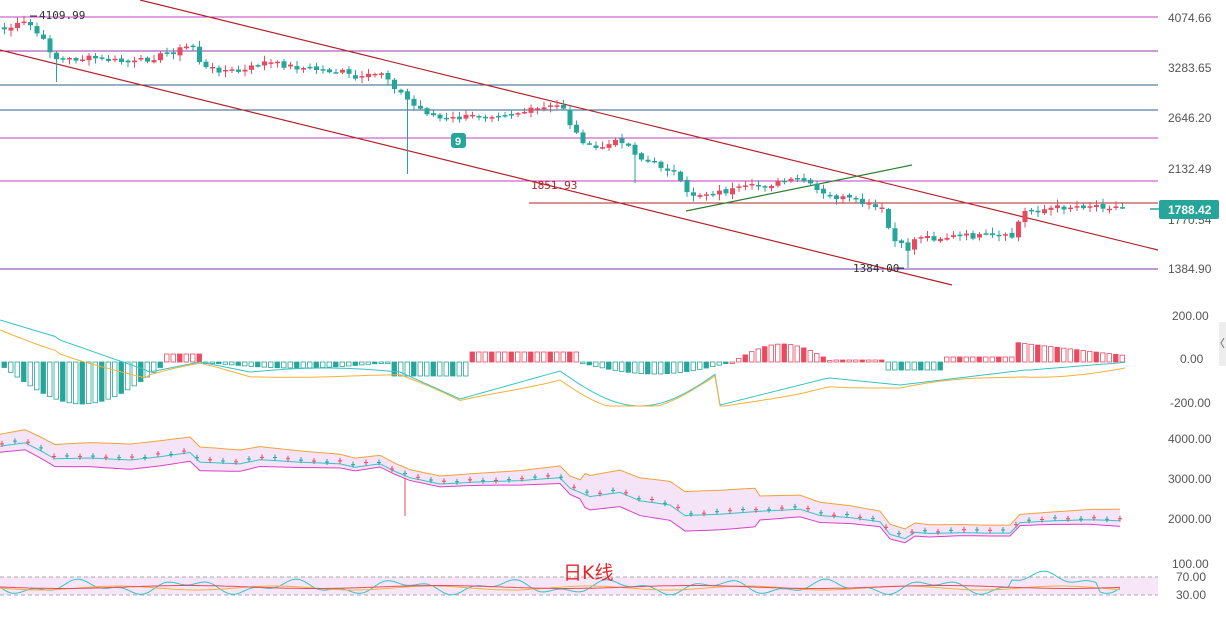 The width and height of the screenshot is (1226, 617). Describe the element at coordinates (554, 185) in the screenshot. I see `annotation-1851: 1851.93` at that location.